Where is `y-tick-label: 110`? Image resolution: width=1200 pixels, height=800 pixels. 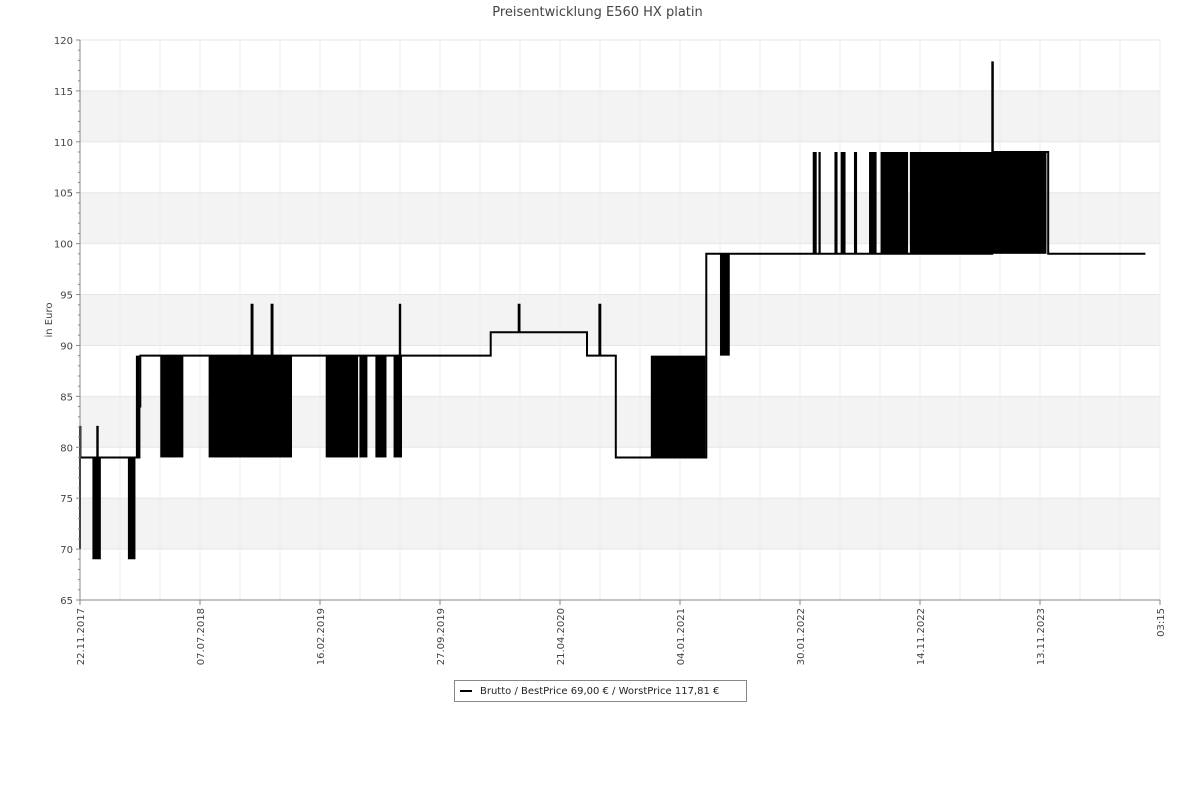
y-tick-label: 110 is located at coordinates (63, 143).